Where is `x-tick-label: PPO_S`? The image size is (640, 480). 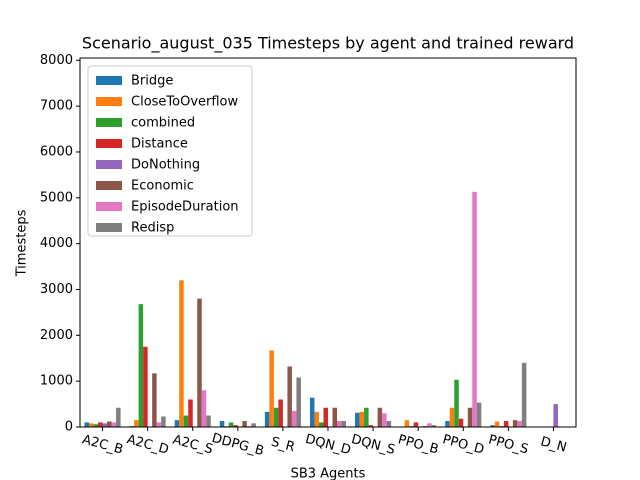
x-tick-label: PPO_S is located at coordinates (508, 444).